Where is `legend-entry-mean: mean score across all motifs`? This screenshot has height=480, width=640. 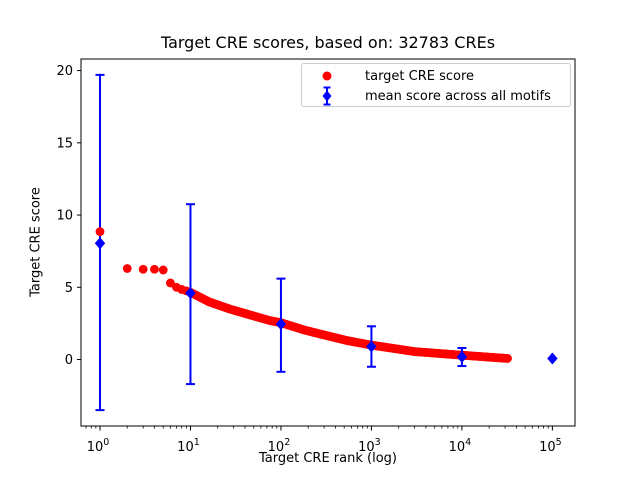 legend-entry-mean: mean score across all motifs is located at coordinates (436, 96).